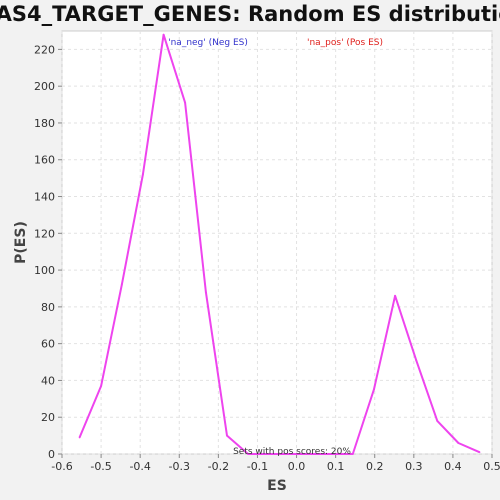 The width and height of the screenshot is (500, 500). What do you see at coordinates (345, 43) in the screenshot?
I see `legend-entry: 'na_pos' (Pos ES)` at bounding box center [345, 43].